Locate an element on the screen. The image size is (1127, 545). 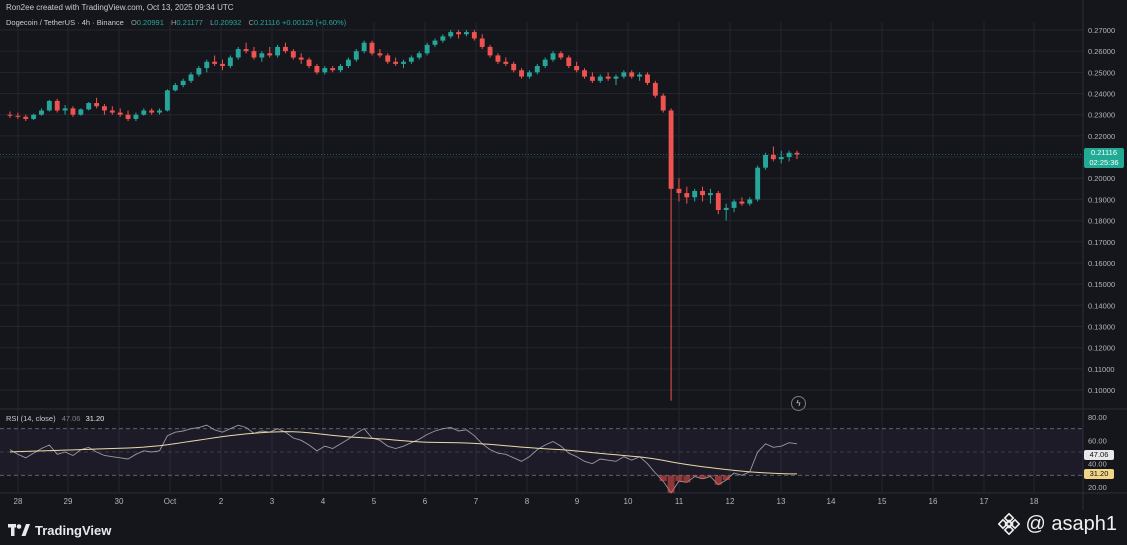
watermark: @ asaph1 is located at coordinates (1057, 524).